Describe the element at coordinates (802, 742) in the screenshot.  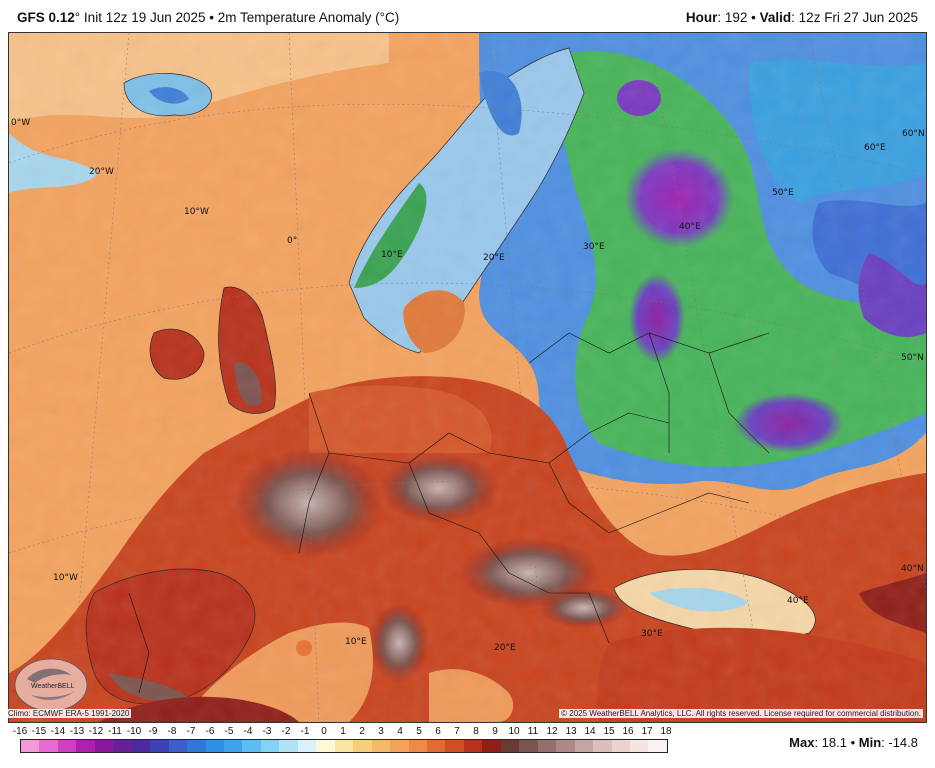
I see `max-label: Max` at that location.